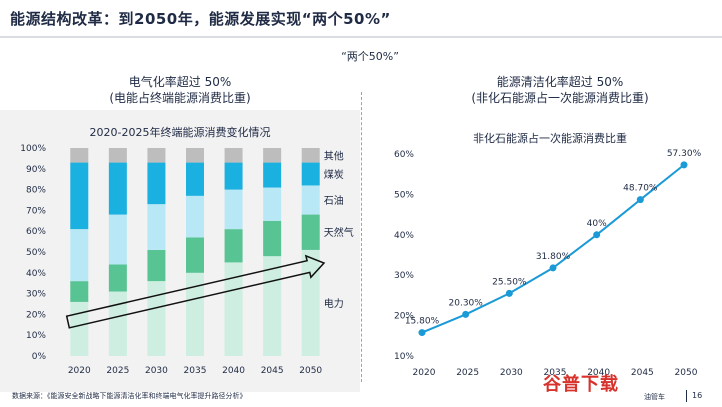 The image size is (722, 407). I want to click on title-divider, so click(361, 37).